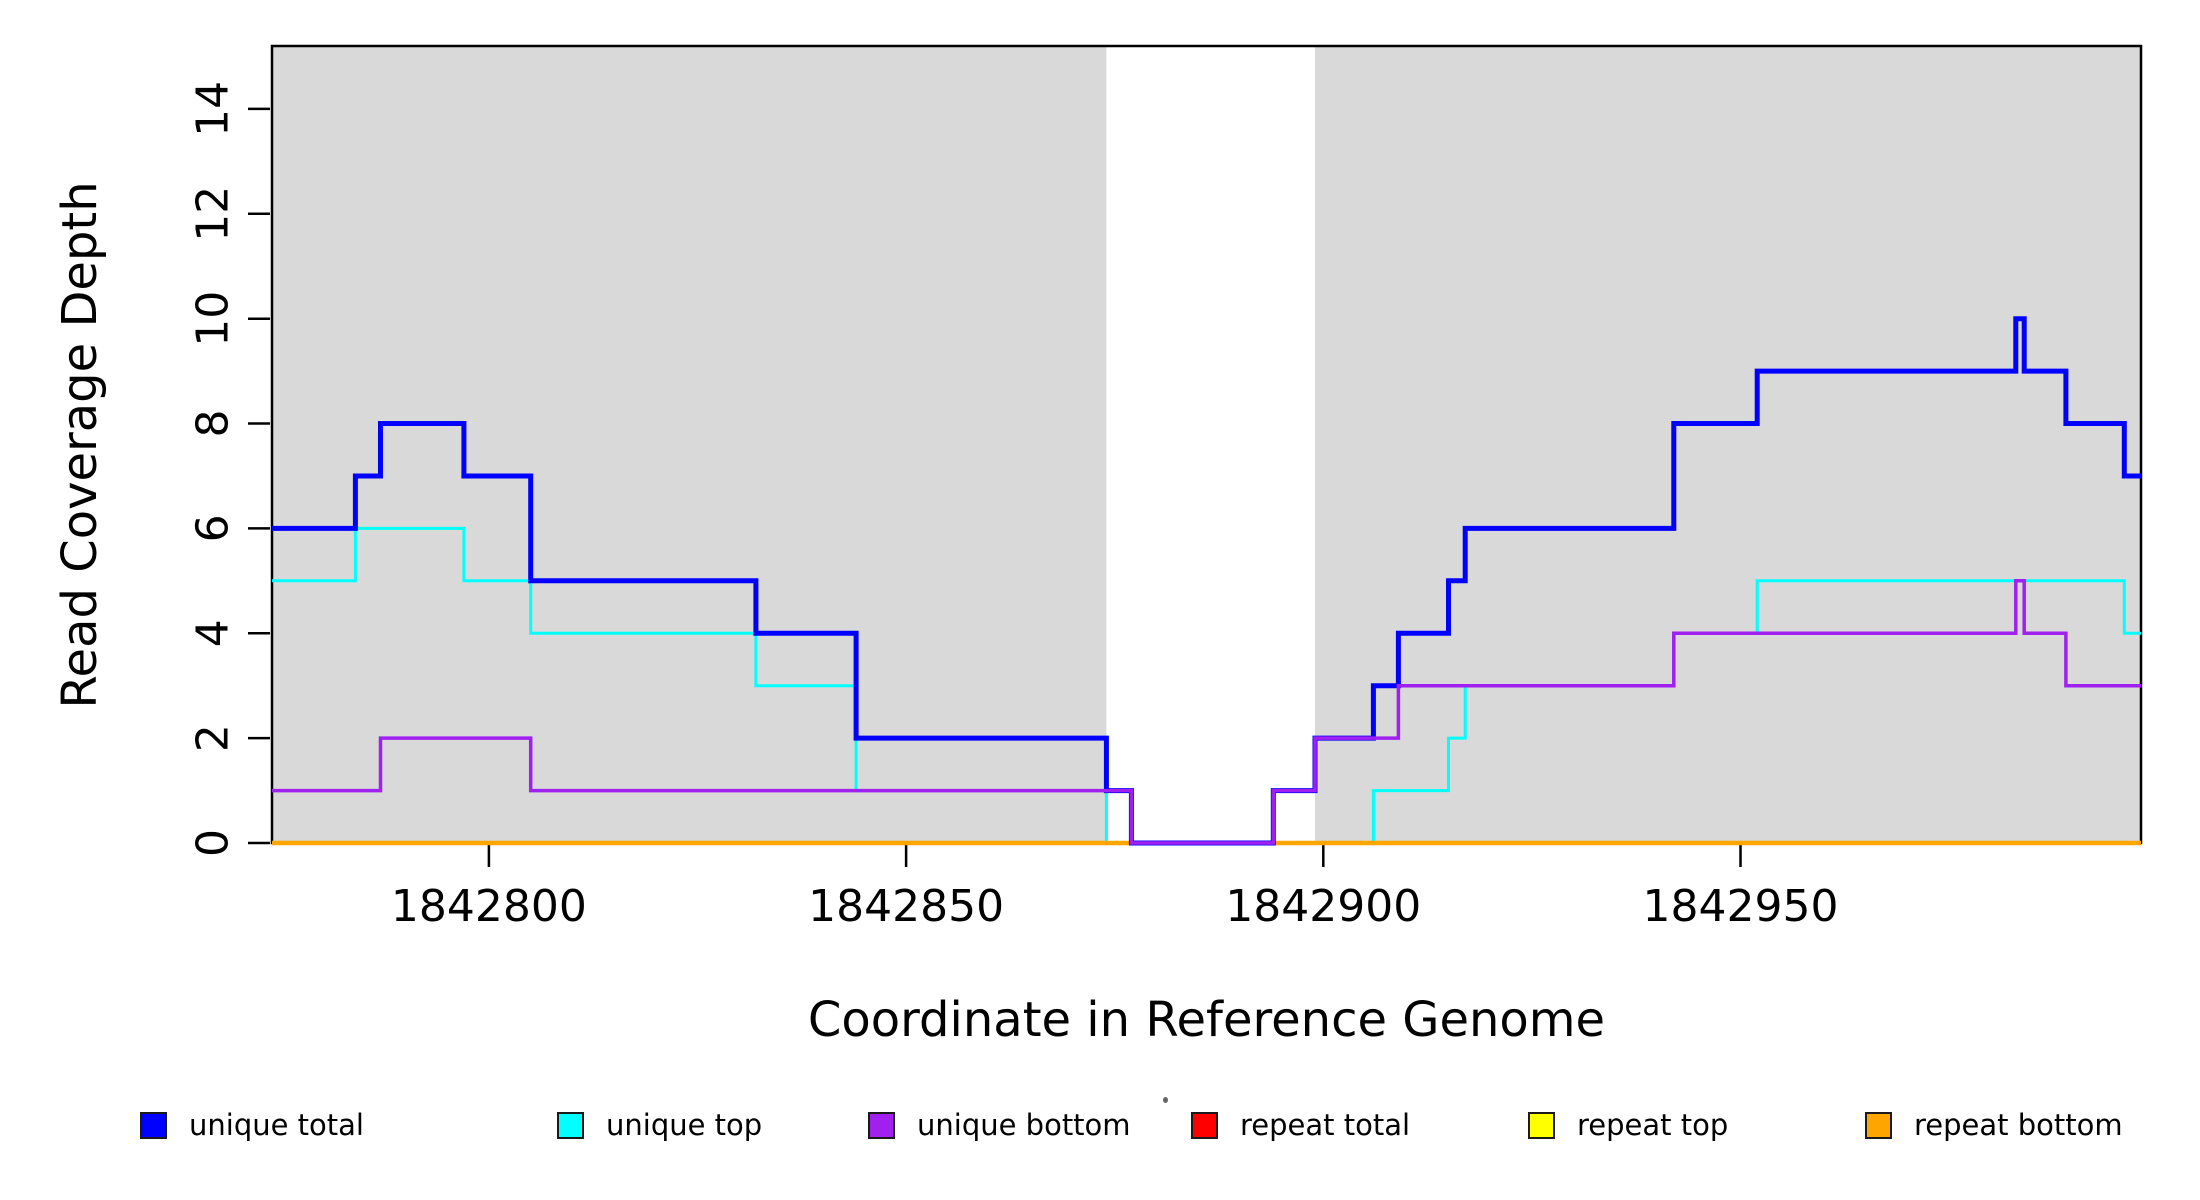 This screenshot has width=2200, height=1200. What do you see at coordinates (1325, 1125) in the screenshot?
I see `legend-label-repeat-total: repeat total` at bounding box center [1325, 1125].